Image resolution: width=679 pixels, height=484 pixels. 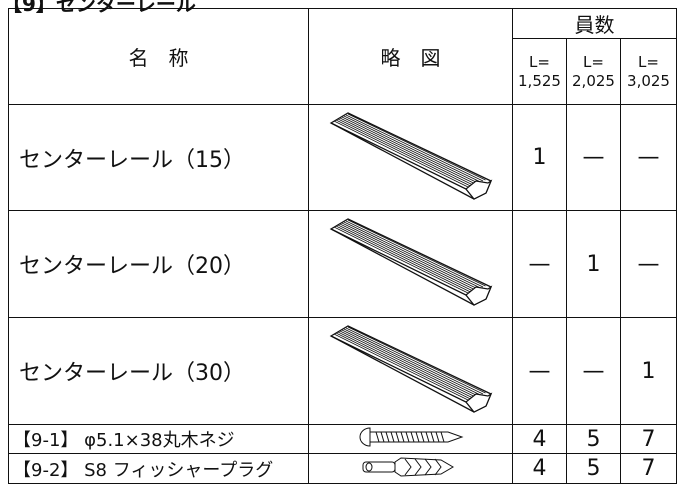 What do you see at coordinates (158, 439) in the screenshot?
I see `part-name: 【9-1】 φ5.1×38丸木ネジ` at bounding box center [158, 439].